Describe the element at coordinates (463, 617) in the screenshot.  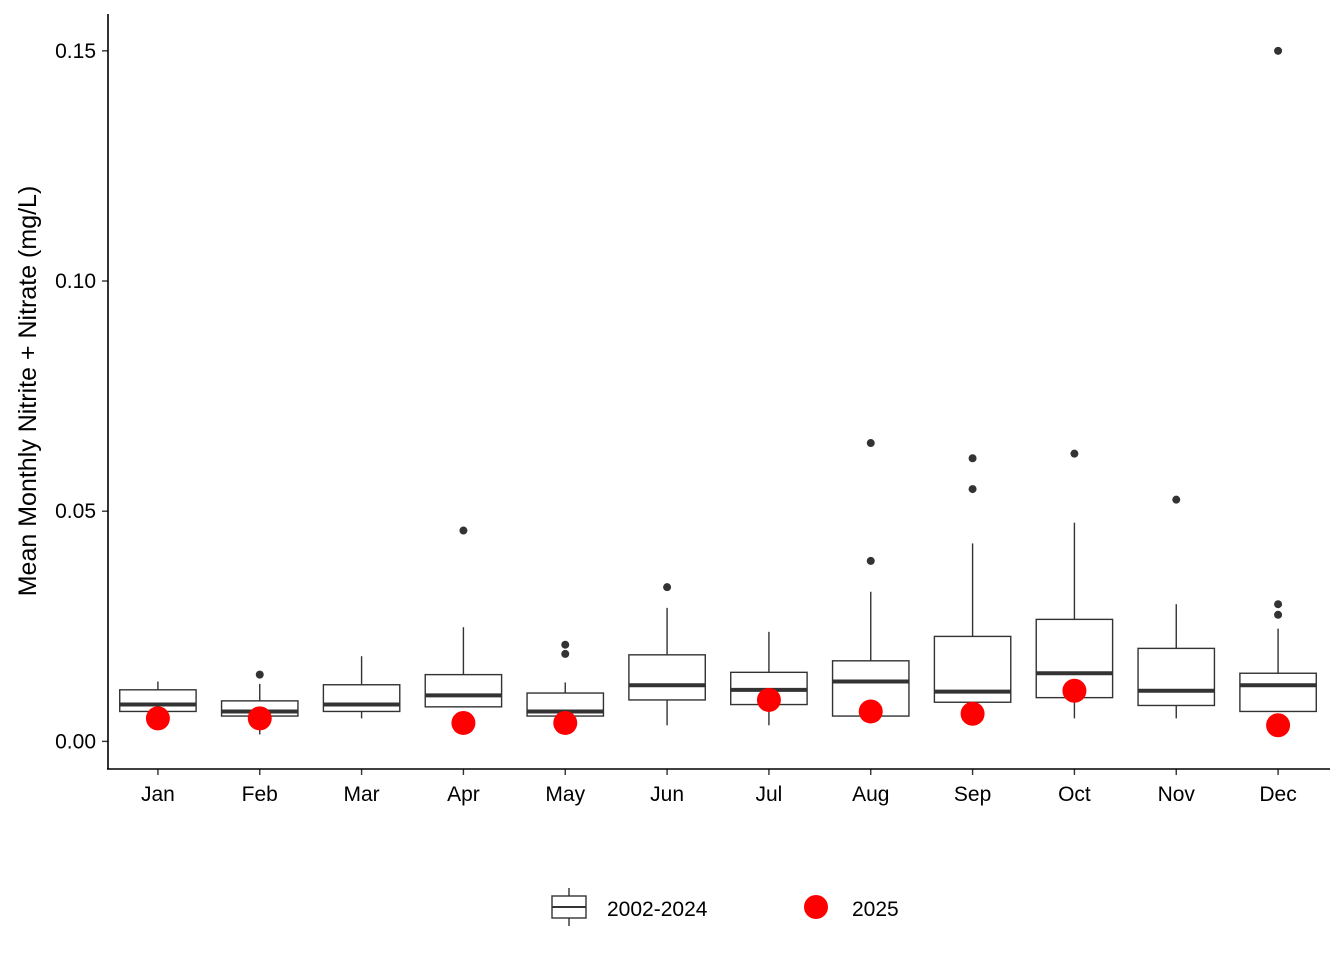
I see `box-apr` at that location.